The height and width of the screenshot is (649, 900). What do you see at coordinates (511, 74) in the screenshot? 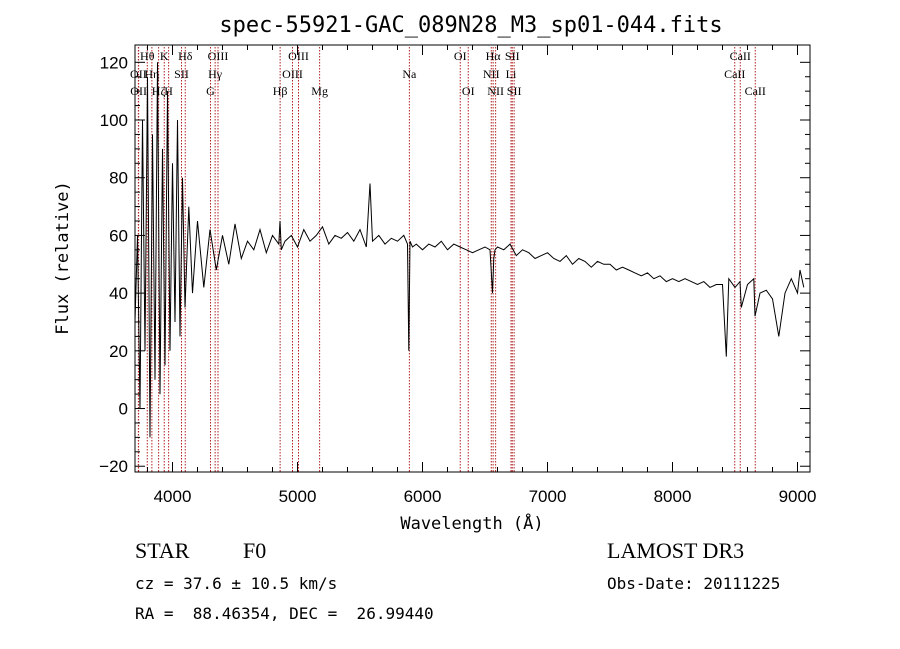
I see `line-label: Li` at bounding box center [511, 74].